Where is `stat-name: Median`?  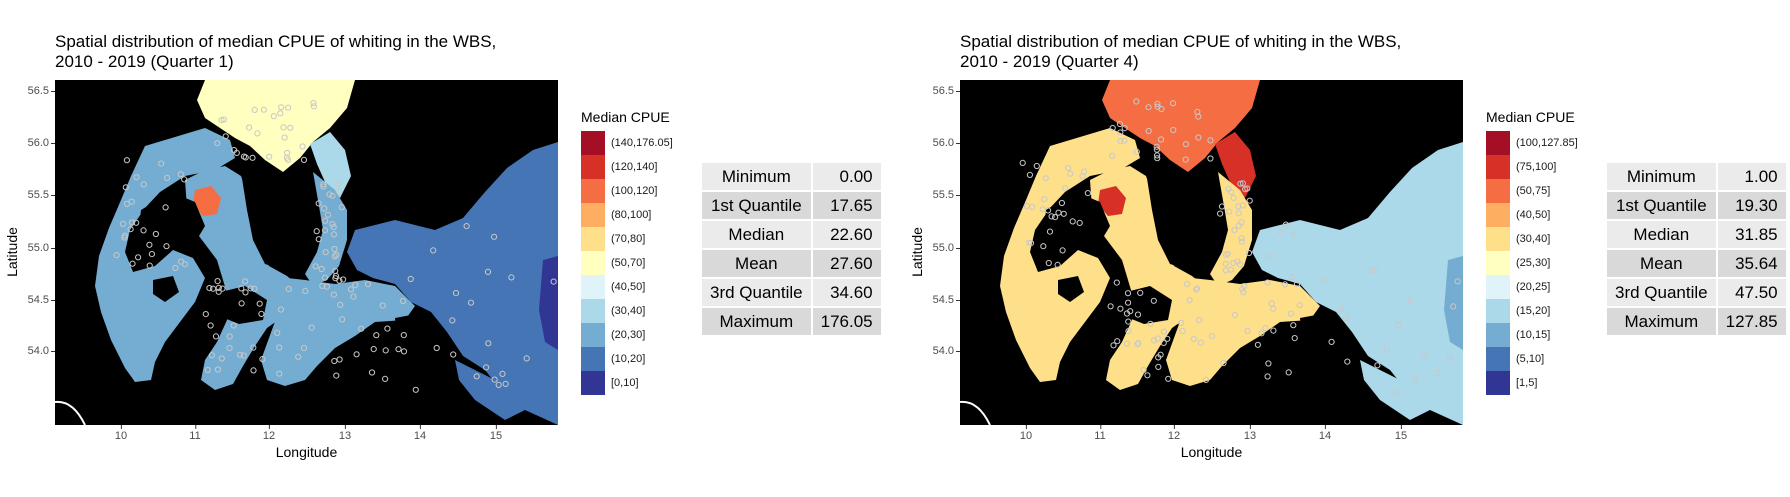 stat-name: Median is located at coordinates (756, 234).